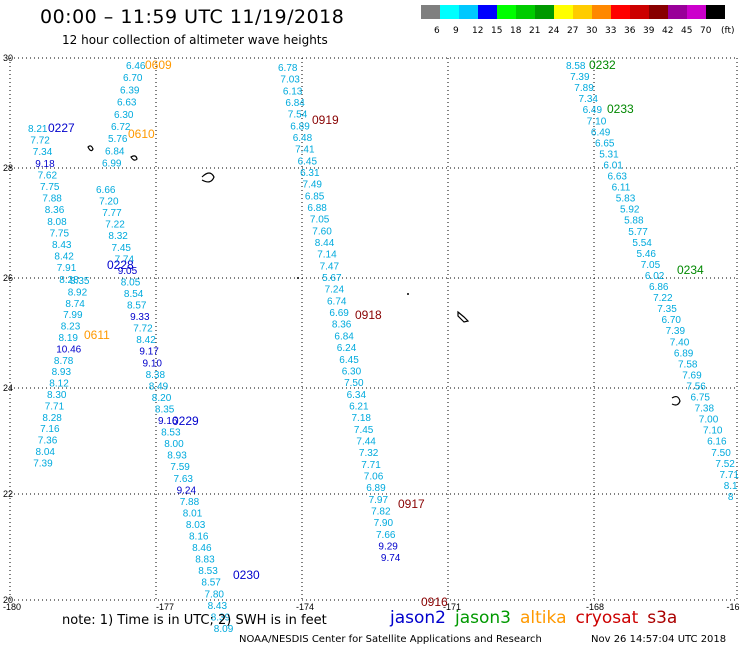 This screenshot has width=740, height=650. Describe the element at coordinates (78, 292) in the screenshot. I see `wave-height-value: 8.92` at that location.